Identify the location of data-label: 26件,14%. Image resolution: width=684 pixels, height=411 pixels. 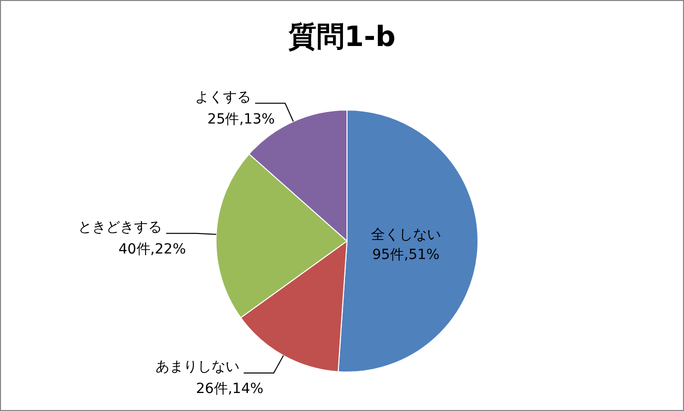
(230, 389).